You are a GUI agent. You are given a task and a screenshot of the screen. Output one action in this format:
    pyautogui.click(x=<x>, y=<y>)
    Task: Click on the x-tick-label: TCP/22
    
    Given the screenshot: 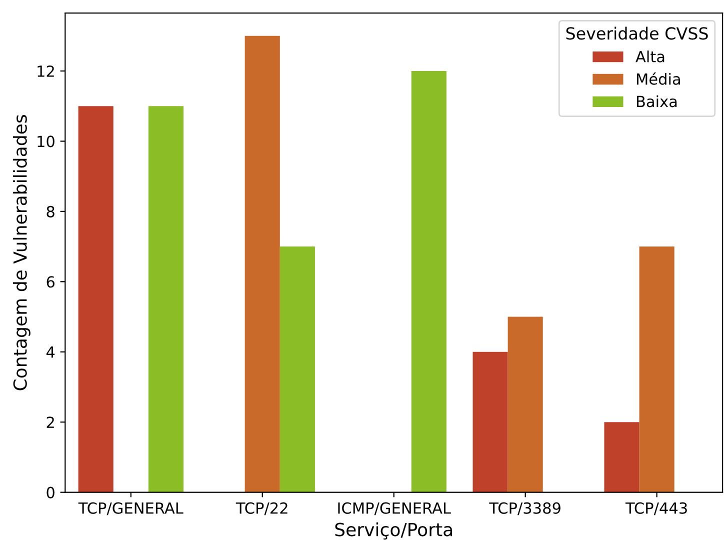 What is the action you would take?
    pyautogui.click(x=262, y=509)
    